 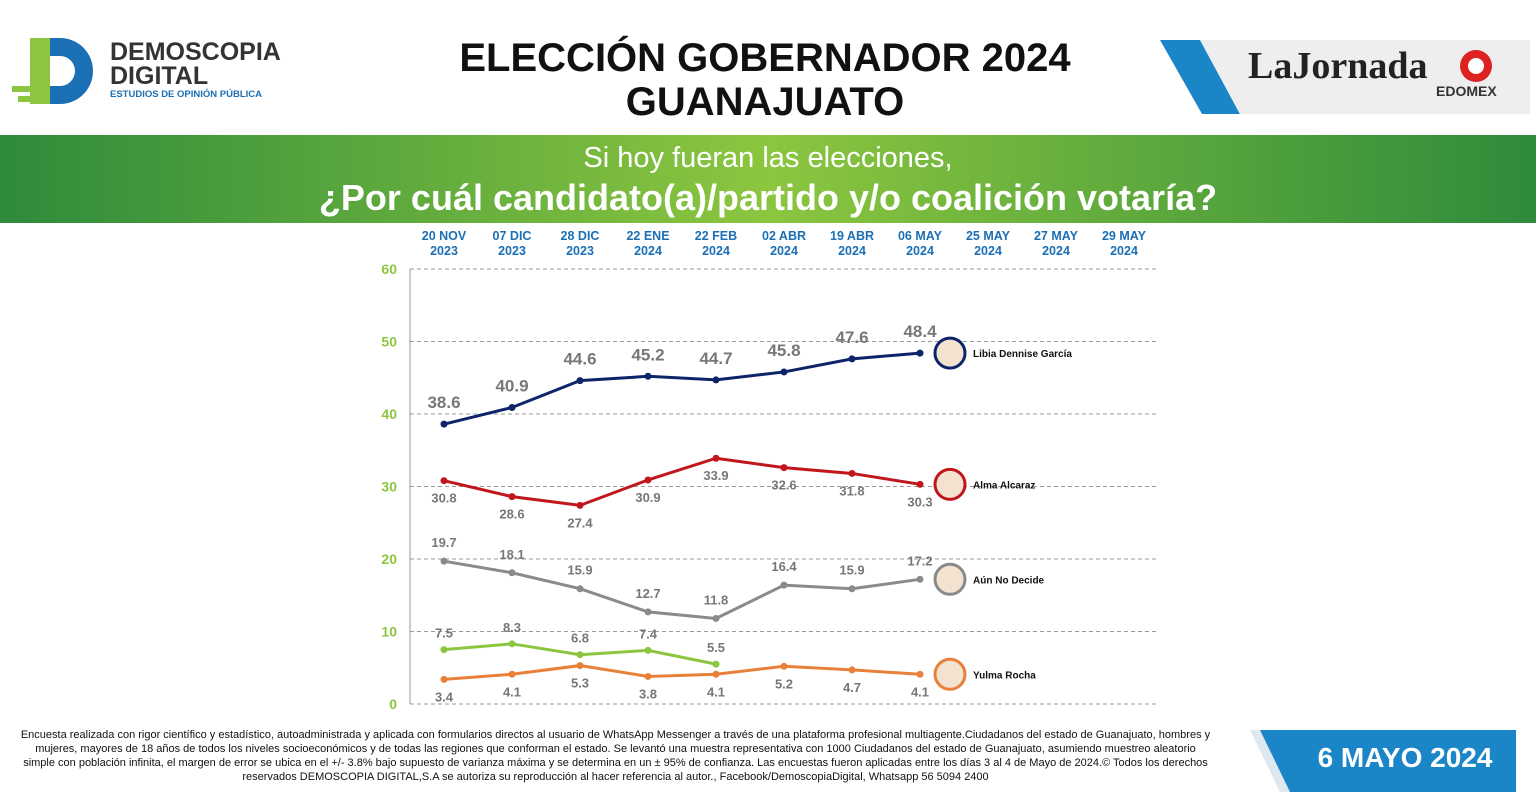 What do you see at coordinates (716, 599) in the screenshot?
I see `data-label: 11.8` at bounding box center [716, 599].